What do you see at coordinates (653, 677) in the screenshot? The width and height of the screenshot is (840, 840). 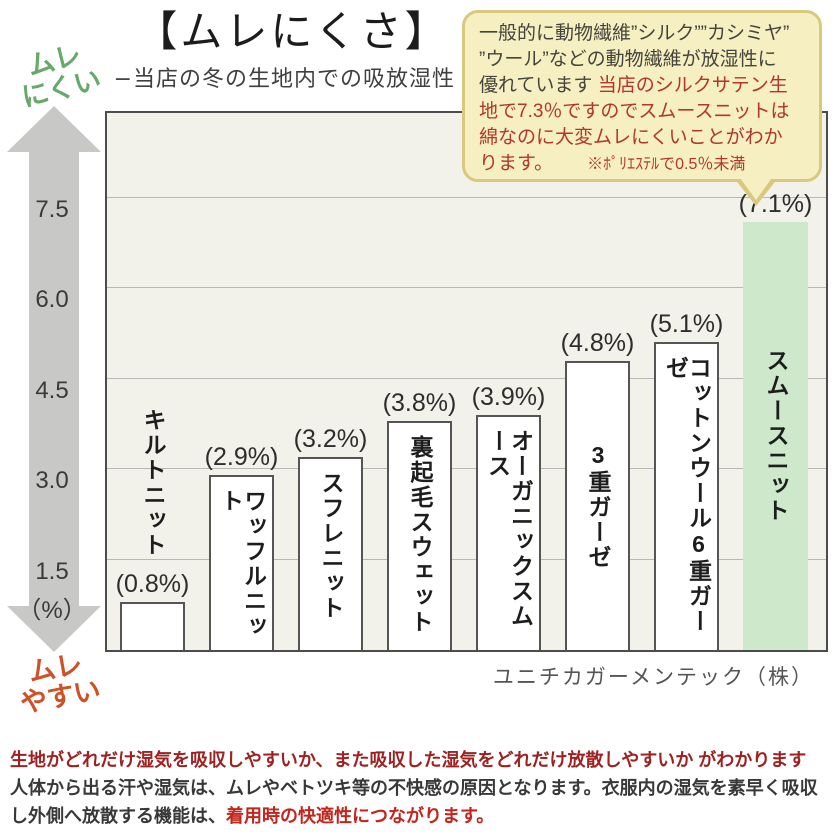 I see `source-caption: ユニチカガーメンテック（株）` at bounding box center [653, 677].